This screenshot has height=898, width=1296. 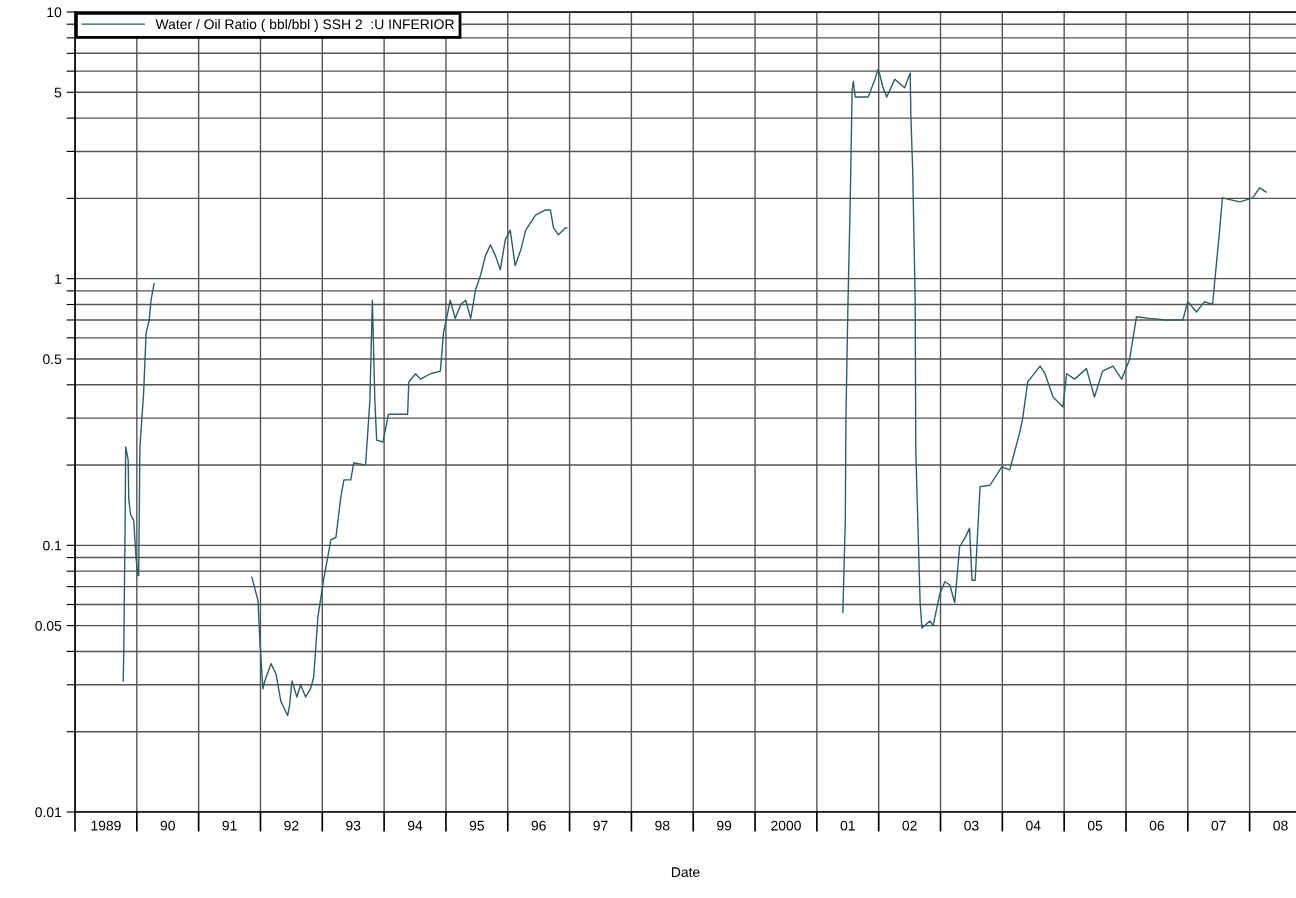 I want to click on y-tick-label: 1, so click(x=58, y=279).